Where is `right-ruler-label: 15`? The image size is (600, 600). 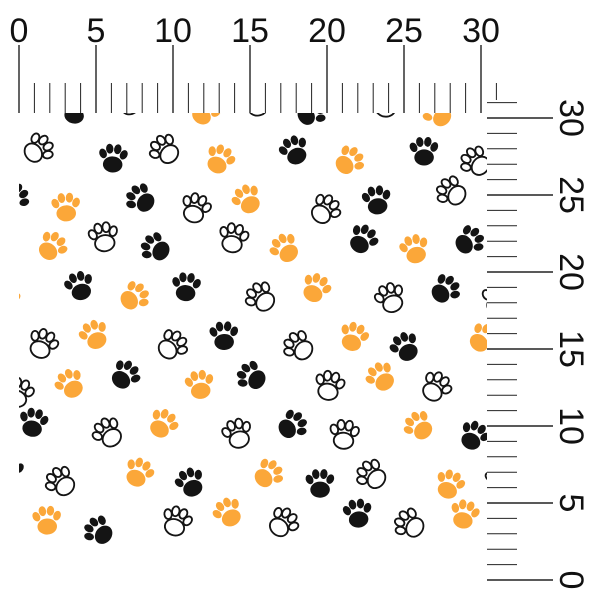 right-ruler-label: 15 is located at coordinates (571, 349).